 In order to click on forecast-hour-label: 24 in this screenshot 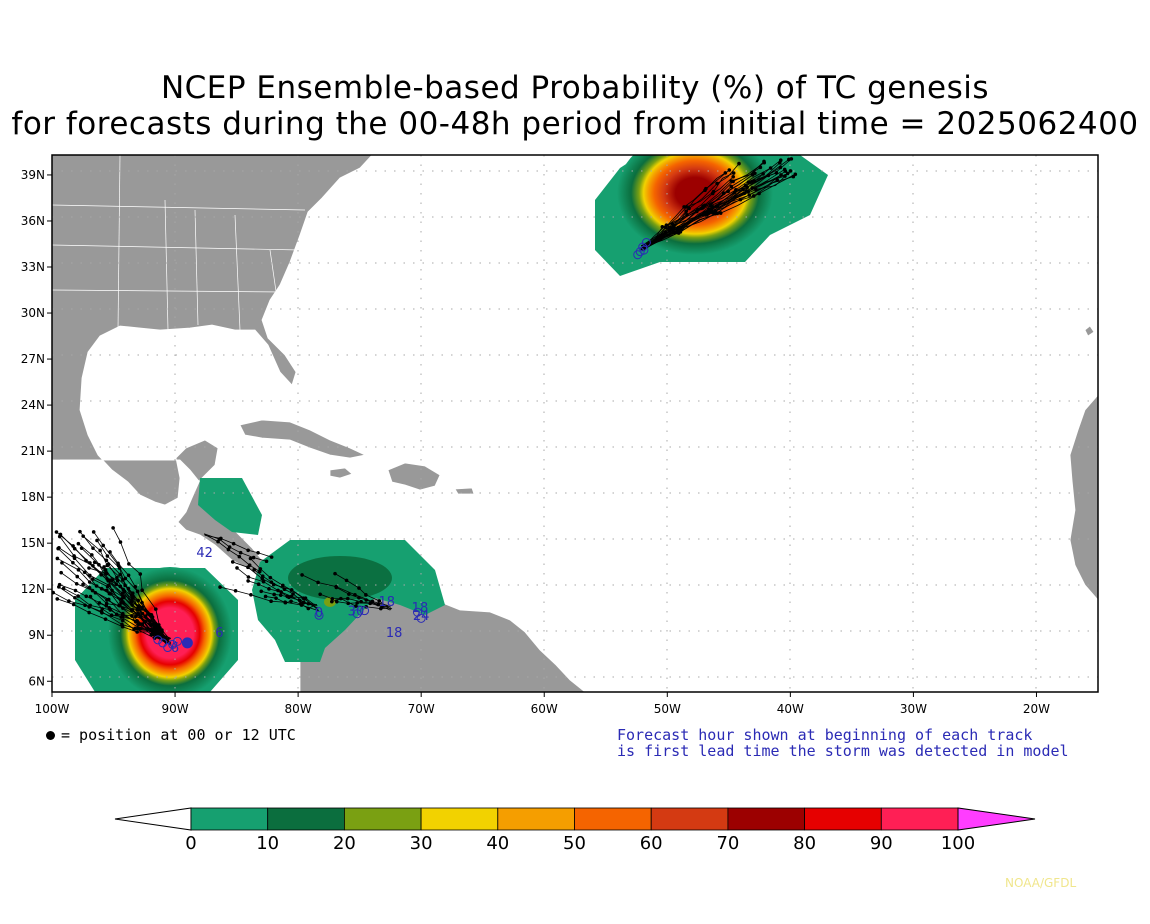, I will do `click(421, 616)`.